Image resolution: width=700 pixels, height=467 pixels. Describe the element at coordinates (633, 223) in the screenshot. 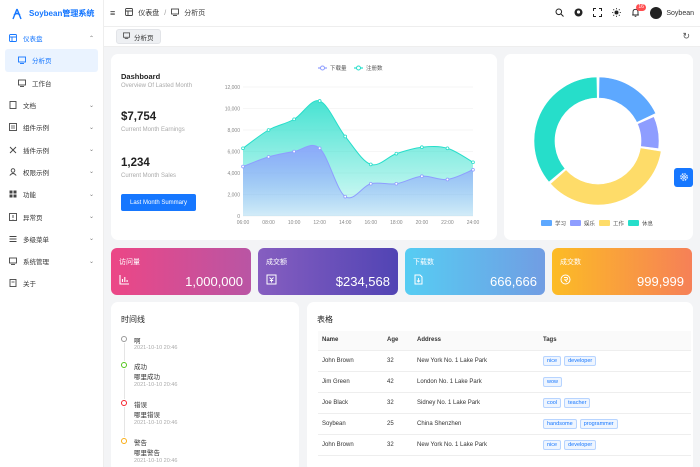

I see `legend-swatch` at that location.